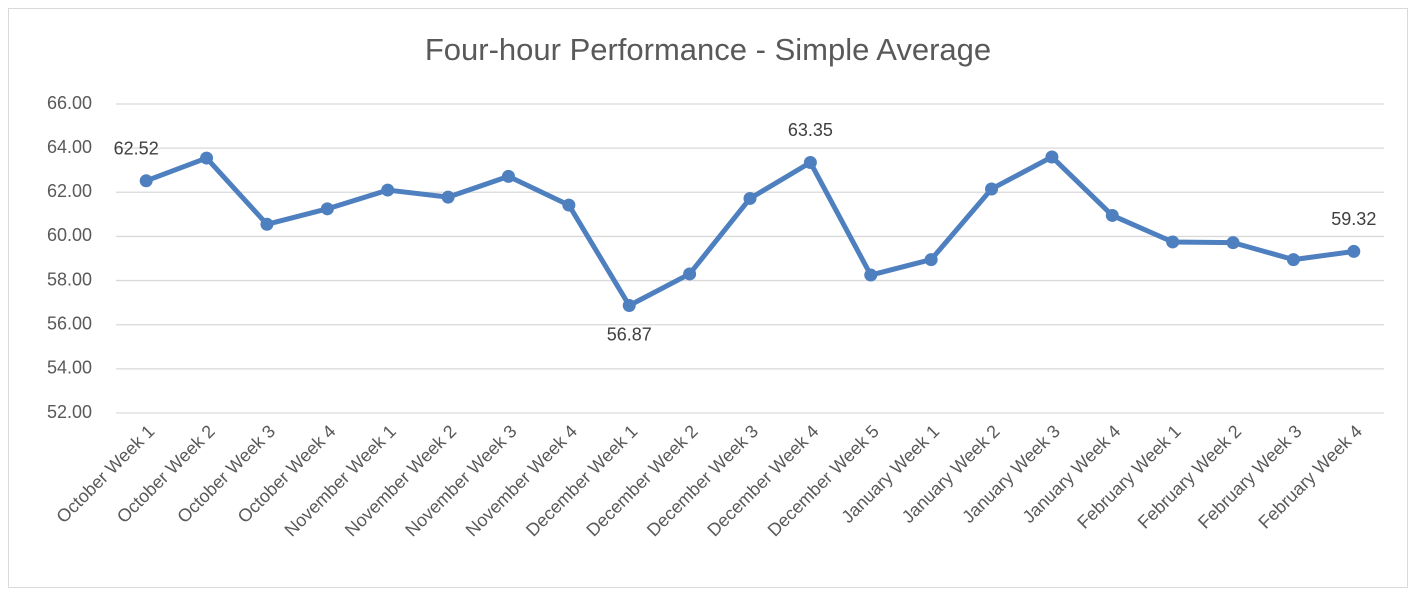 Image resolution: width=1416 pixels, height=592 pixels. What do you see at coordinates (1353, 219) in the screenshot?
I see `data-label: 59.32` at bounding box center [1353, 219].